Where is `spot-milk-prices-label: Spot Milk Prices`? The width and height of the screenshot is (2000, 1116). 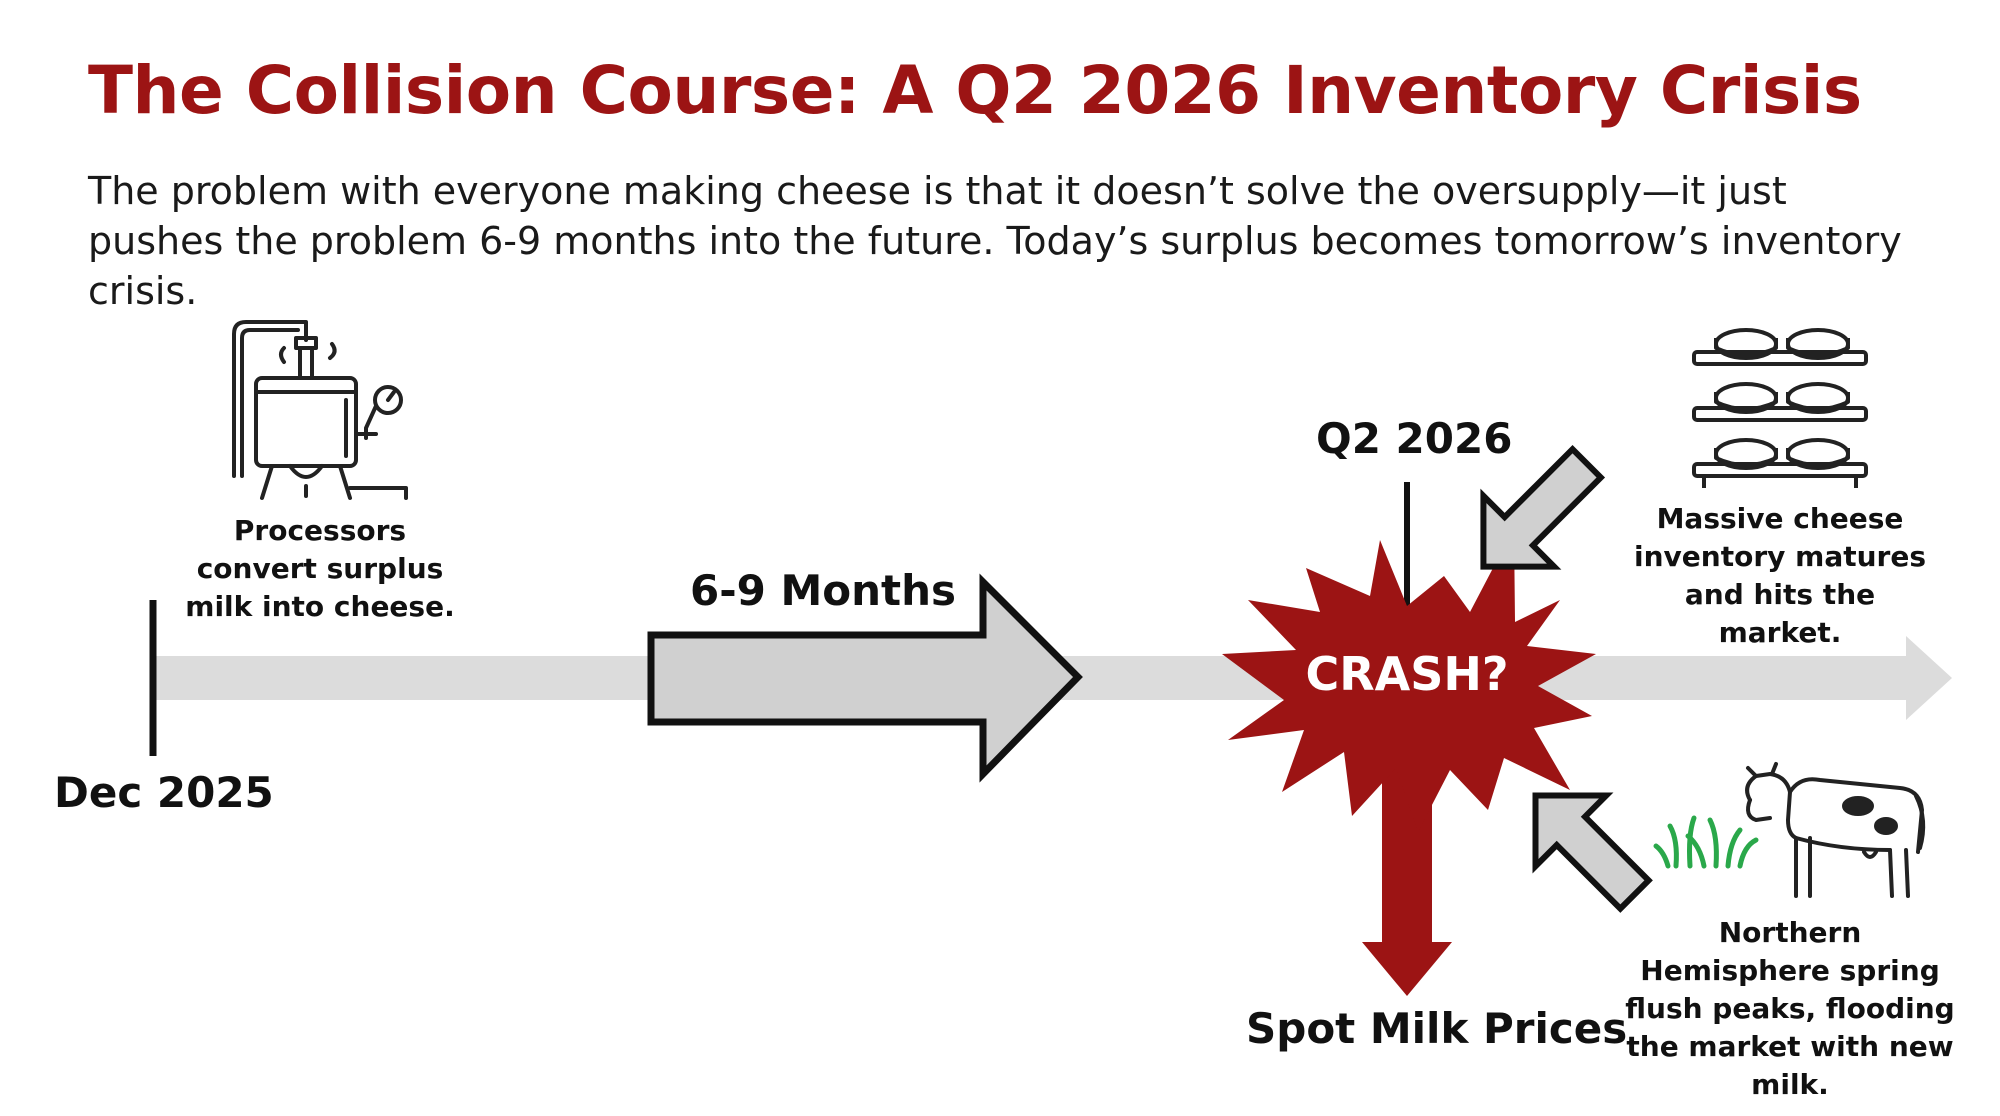 spot-milk-prices-label: Spot Milk Prices is located at coordinates (1437, 1028).